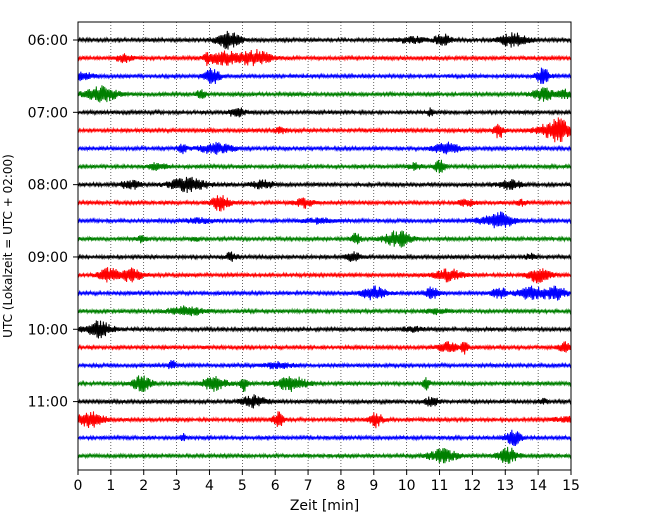 The width and height of the screenshot is (650, 520). I want to click on x-tick-label: 7, so click(308, 486).